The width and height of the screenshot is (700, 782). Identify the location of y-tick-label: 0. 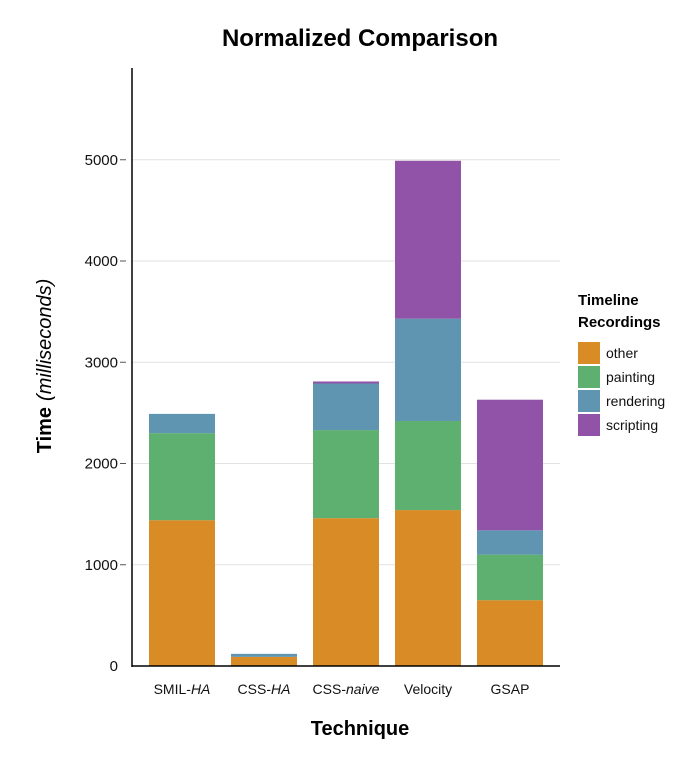
(114, 666).